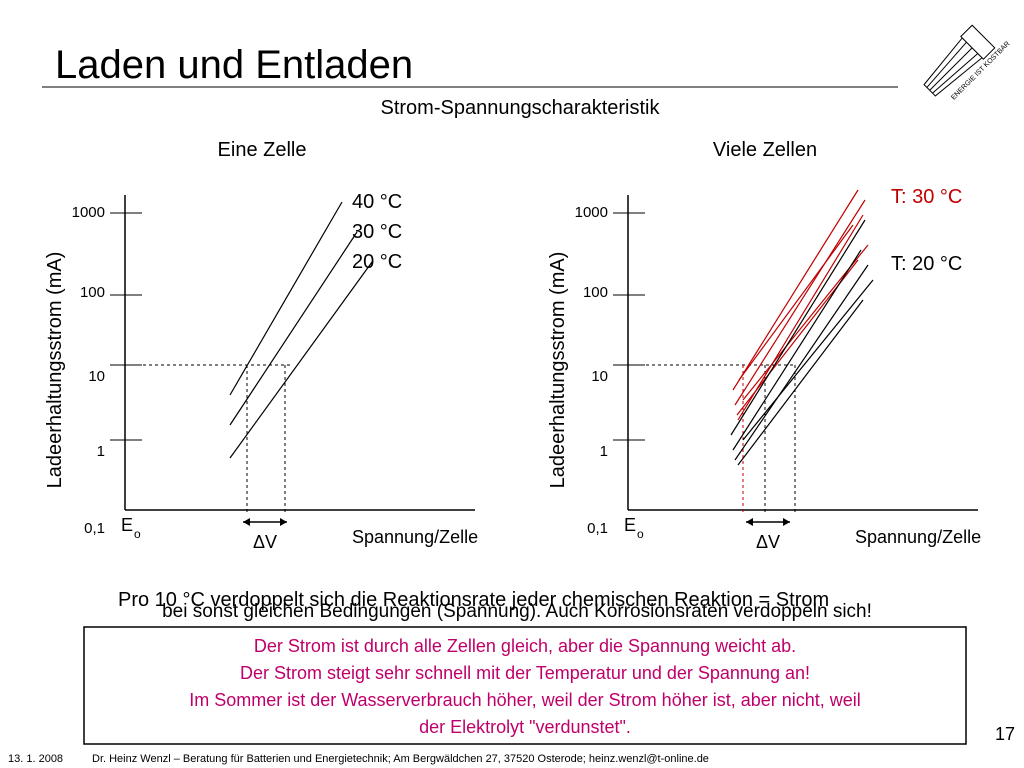  What do you see at coordinates (926, 264) in the screenshot?
I see `curve-label: T: 20 °C` at bounding box center [926, 264].